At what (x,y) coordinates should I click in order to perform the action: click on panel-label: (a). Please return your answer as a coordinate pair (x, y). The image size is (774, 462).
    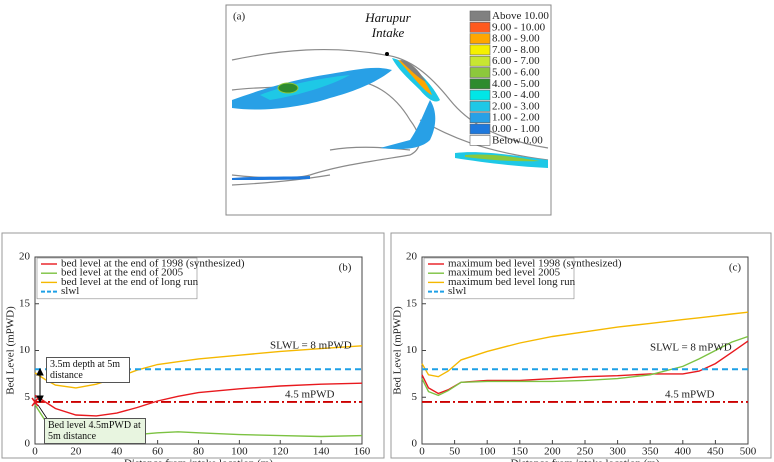
    Looking at the image, I should click on (239, 17).